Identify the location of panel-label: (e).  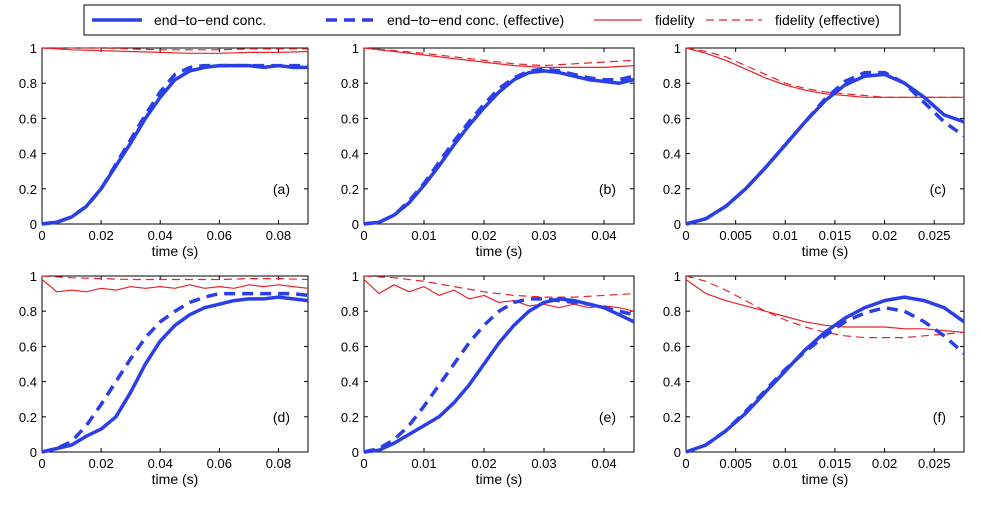
(607, 417).